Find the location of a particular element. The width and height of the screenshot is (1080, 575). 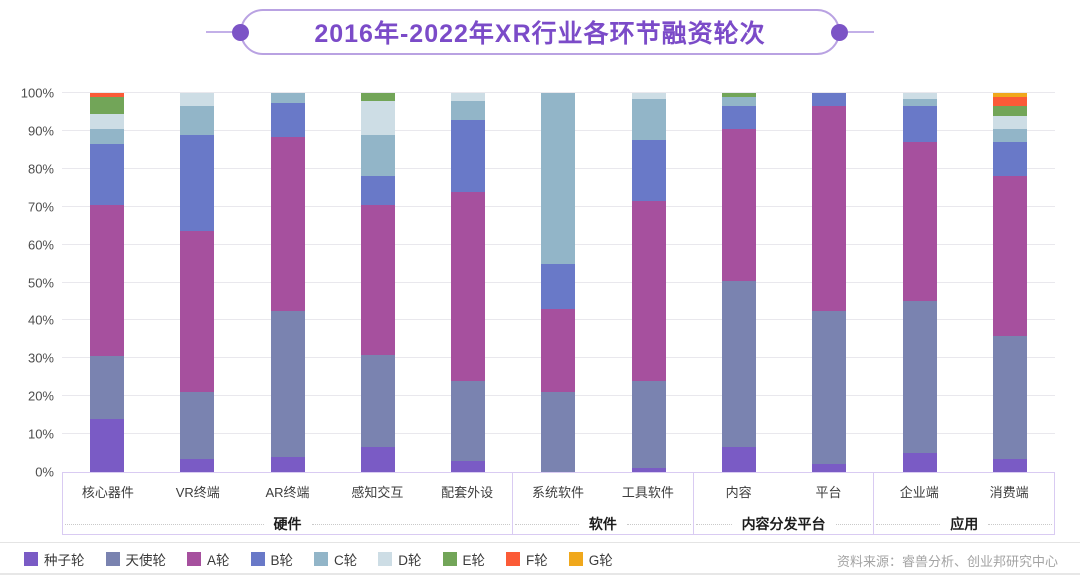

legend-item-E轮: E轮 is located at coordinates (464, 559).